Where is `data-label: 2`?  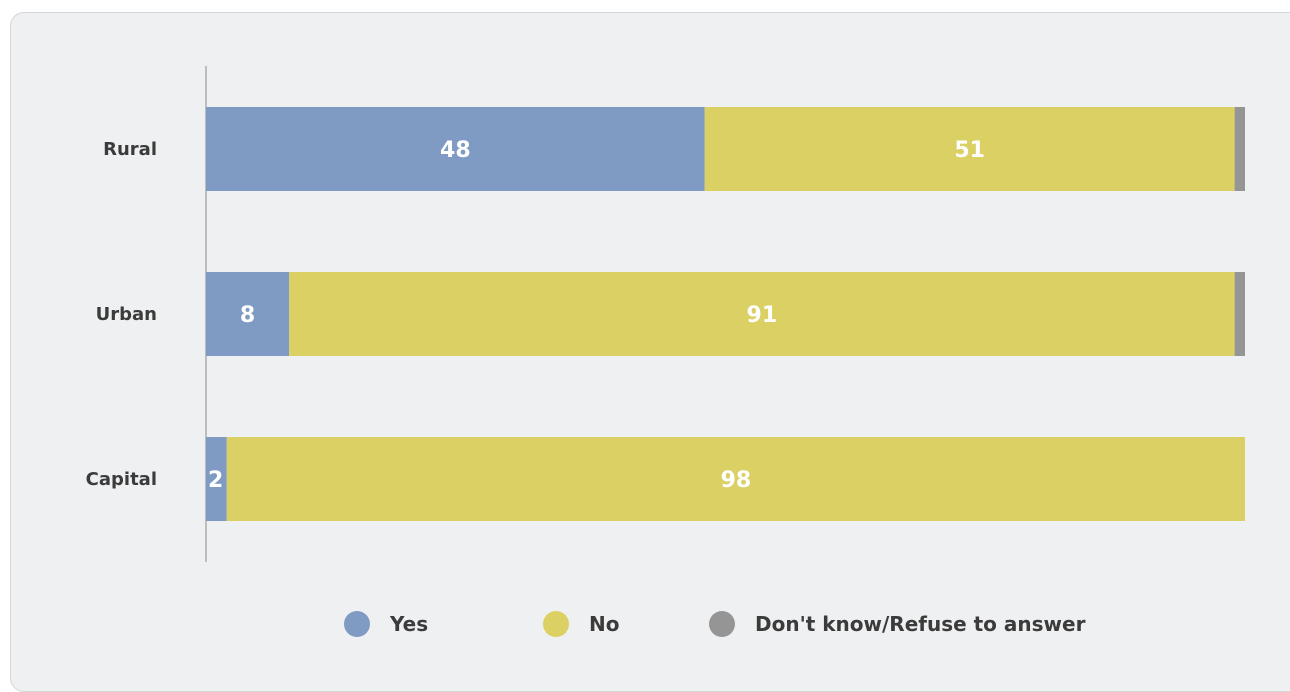
data-label: 2 is located at coordinates (215, 480).